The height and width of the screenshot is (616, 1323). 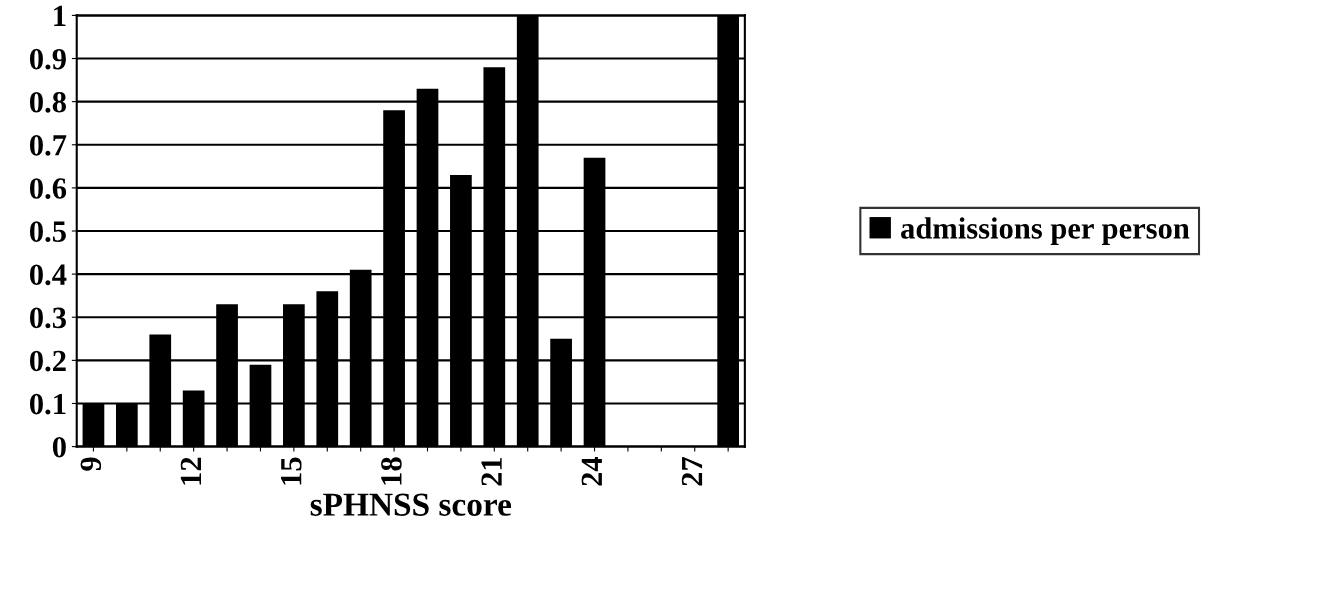 I want to click on y-tick-label: 0.9, so click(x=47, y=59).